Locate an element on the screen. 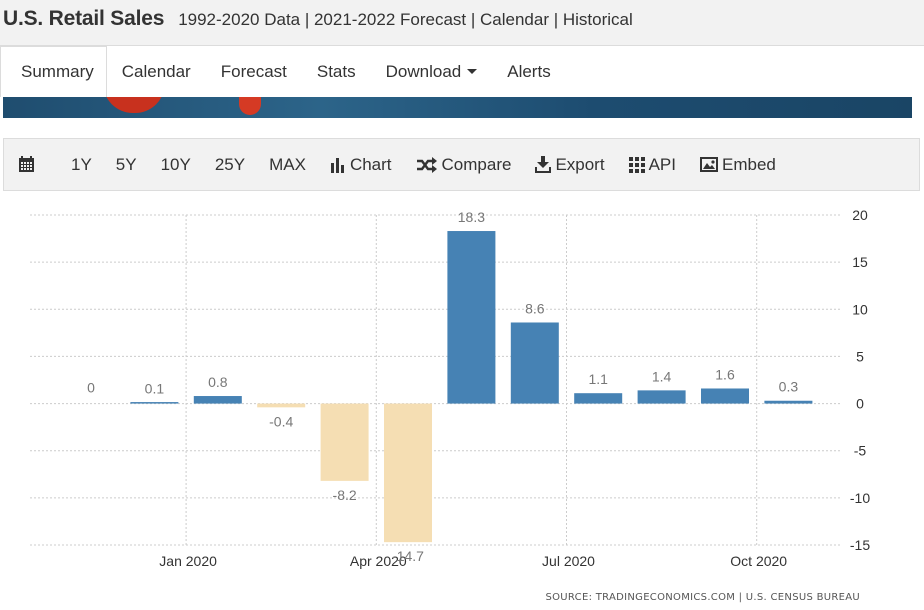 The height and width of the screenshot is (610, 924). tab-calendar-label: Calendar is located at coordinates (156, 71).